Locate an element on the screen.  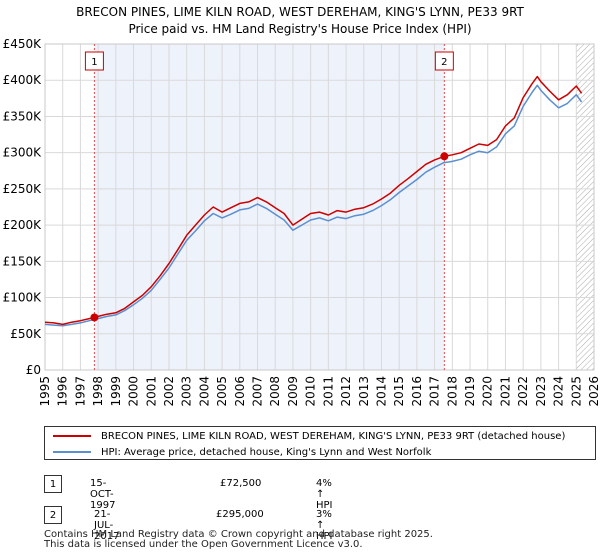
y-tick-label: £350K is located at coordinates (23, 116).